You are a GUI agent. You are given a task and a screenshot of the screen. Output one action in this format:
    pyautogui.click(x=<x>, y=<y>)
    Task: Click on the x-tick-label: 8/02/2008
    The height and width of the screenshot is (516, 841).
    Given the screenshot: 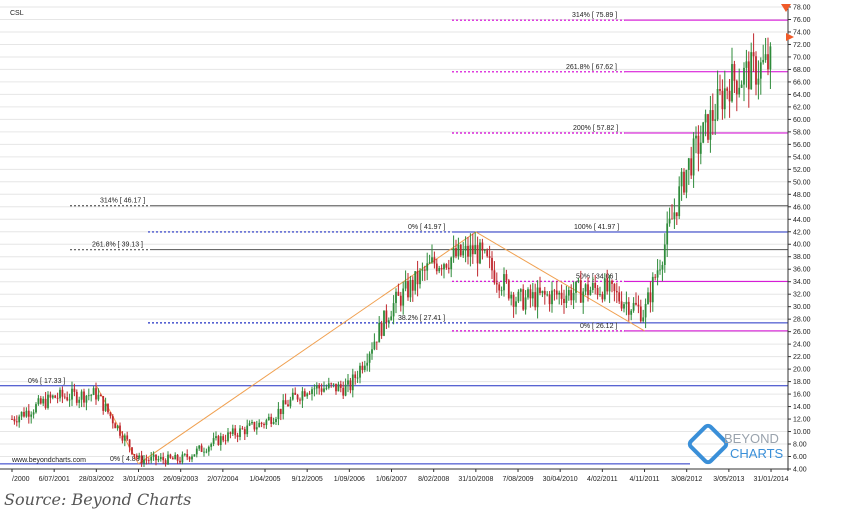 What is the action you would take?
    pyautogui.click(x=433, y=479)
    